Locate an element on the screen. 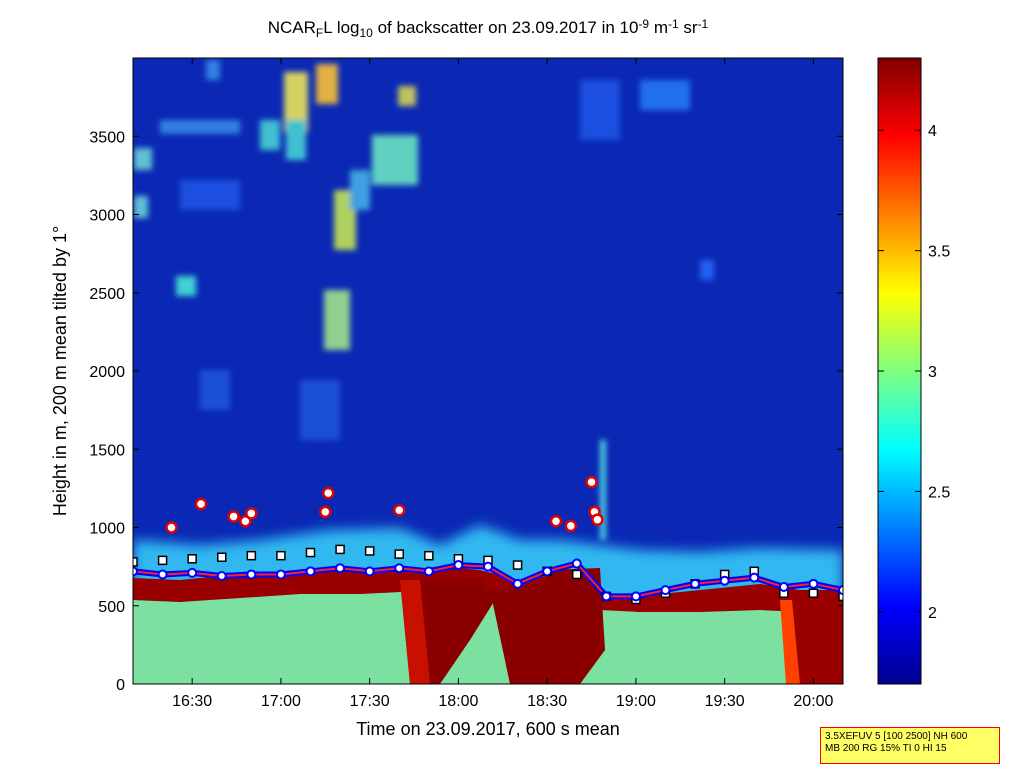 The image size is (1023, 767). cloud-base-markers is located at coordinates (488, 538).